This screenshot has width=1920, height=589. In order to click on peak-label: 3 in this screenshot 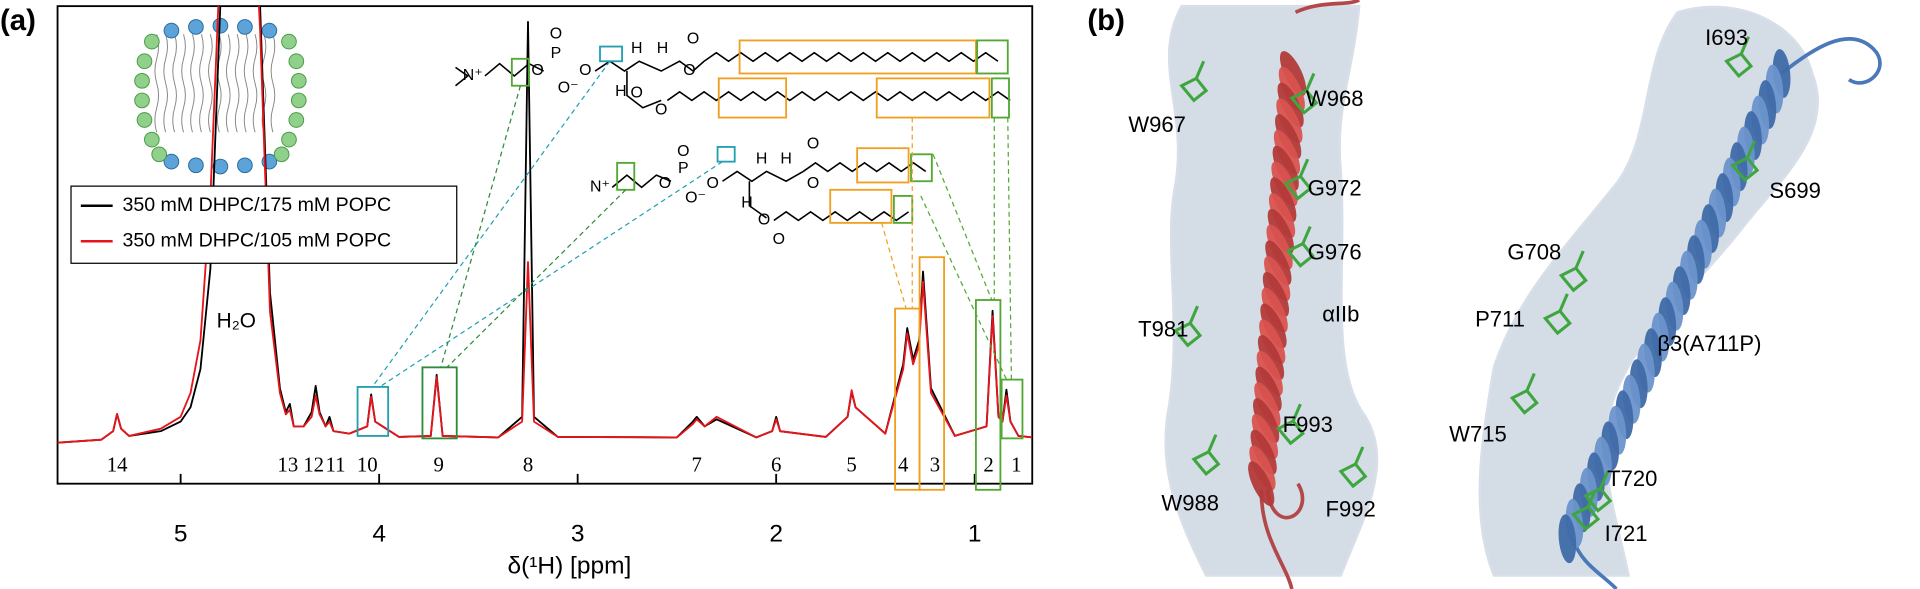, I will do `click(935, 464)`.